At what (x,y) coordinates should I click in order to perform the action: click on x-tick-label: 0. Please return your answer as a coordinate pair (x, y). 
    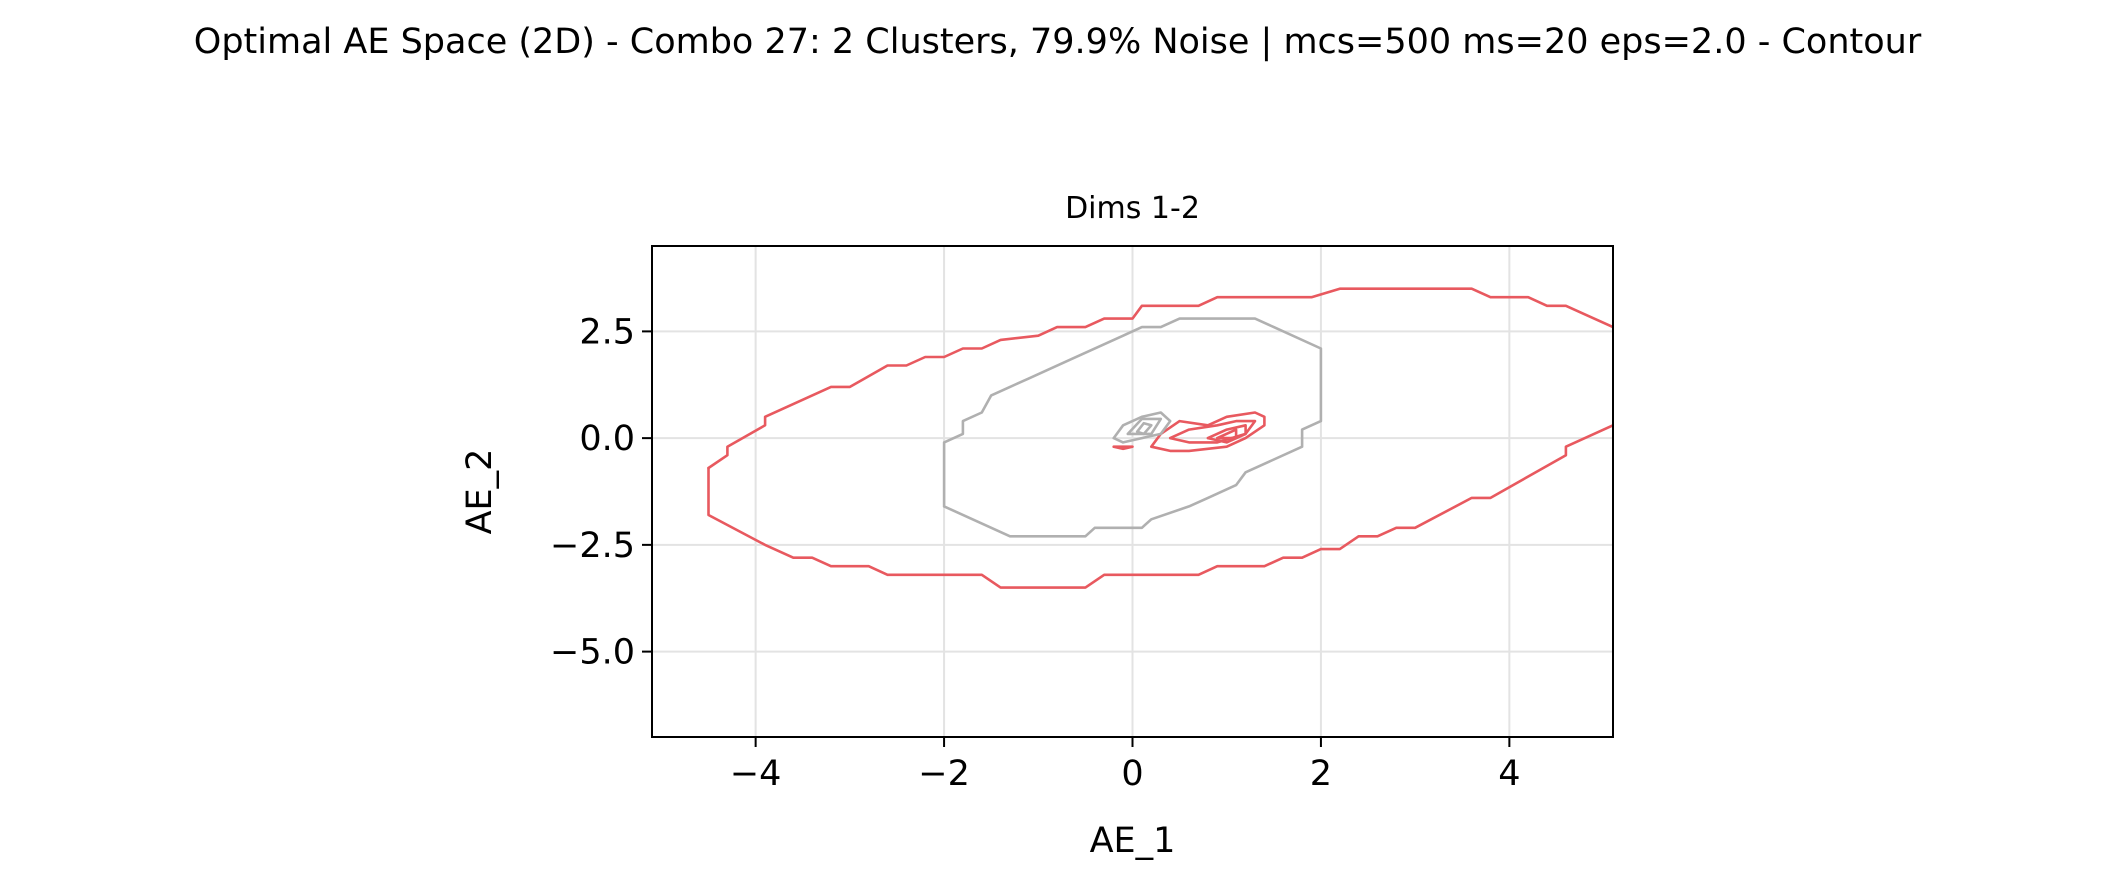
    Looking at the image, I should click on (1132, 774).